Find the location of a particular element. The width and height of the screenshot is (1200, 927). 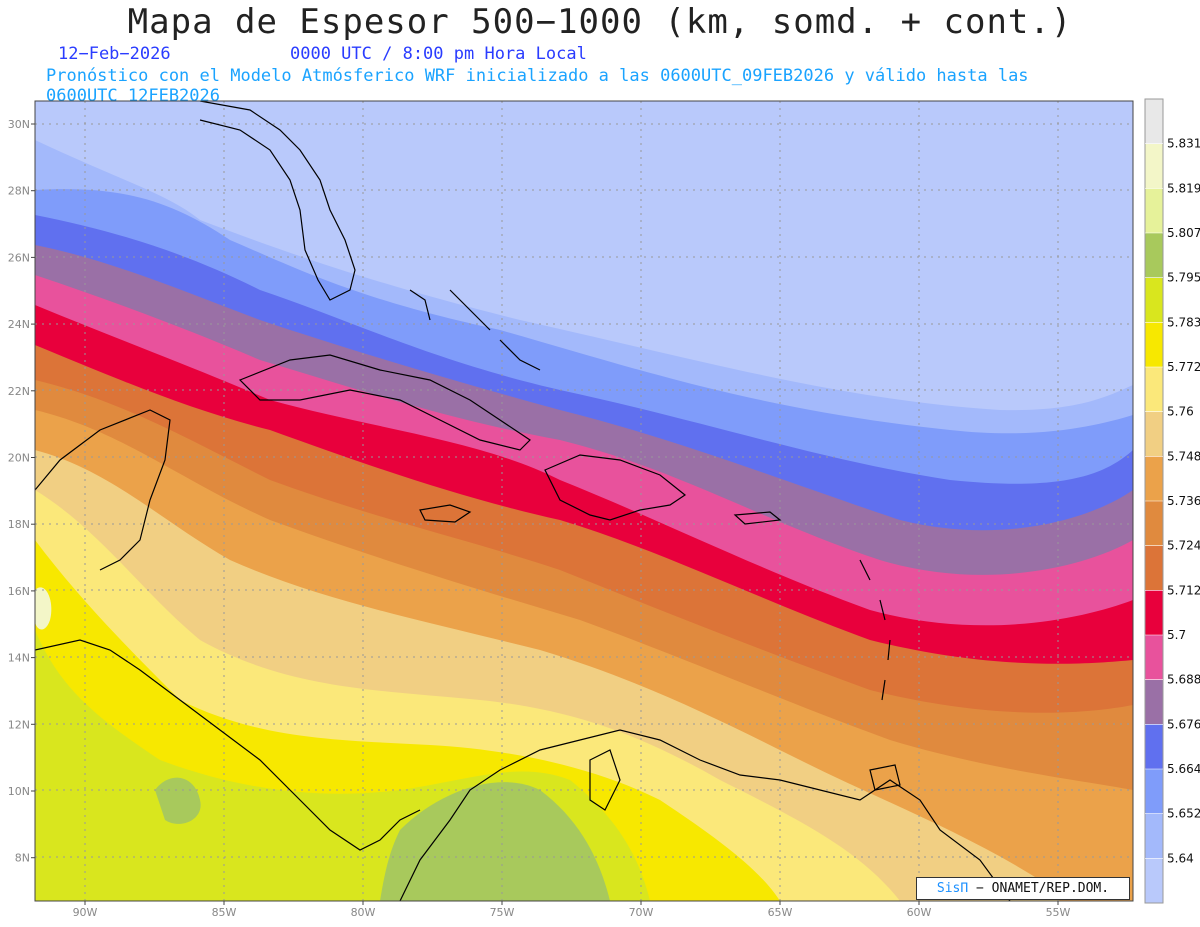

longitude-label: 75W is located at coordinates (502, 912).